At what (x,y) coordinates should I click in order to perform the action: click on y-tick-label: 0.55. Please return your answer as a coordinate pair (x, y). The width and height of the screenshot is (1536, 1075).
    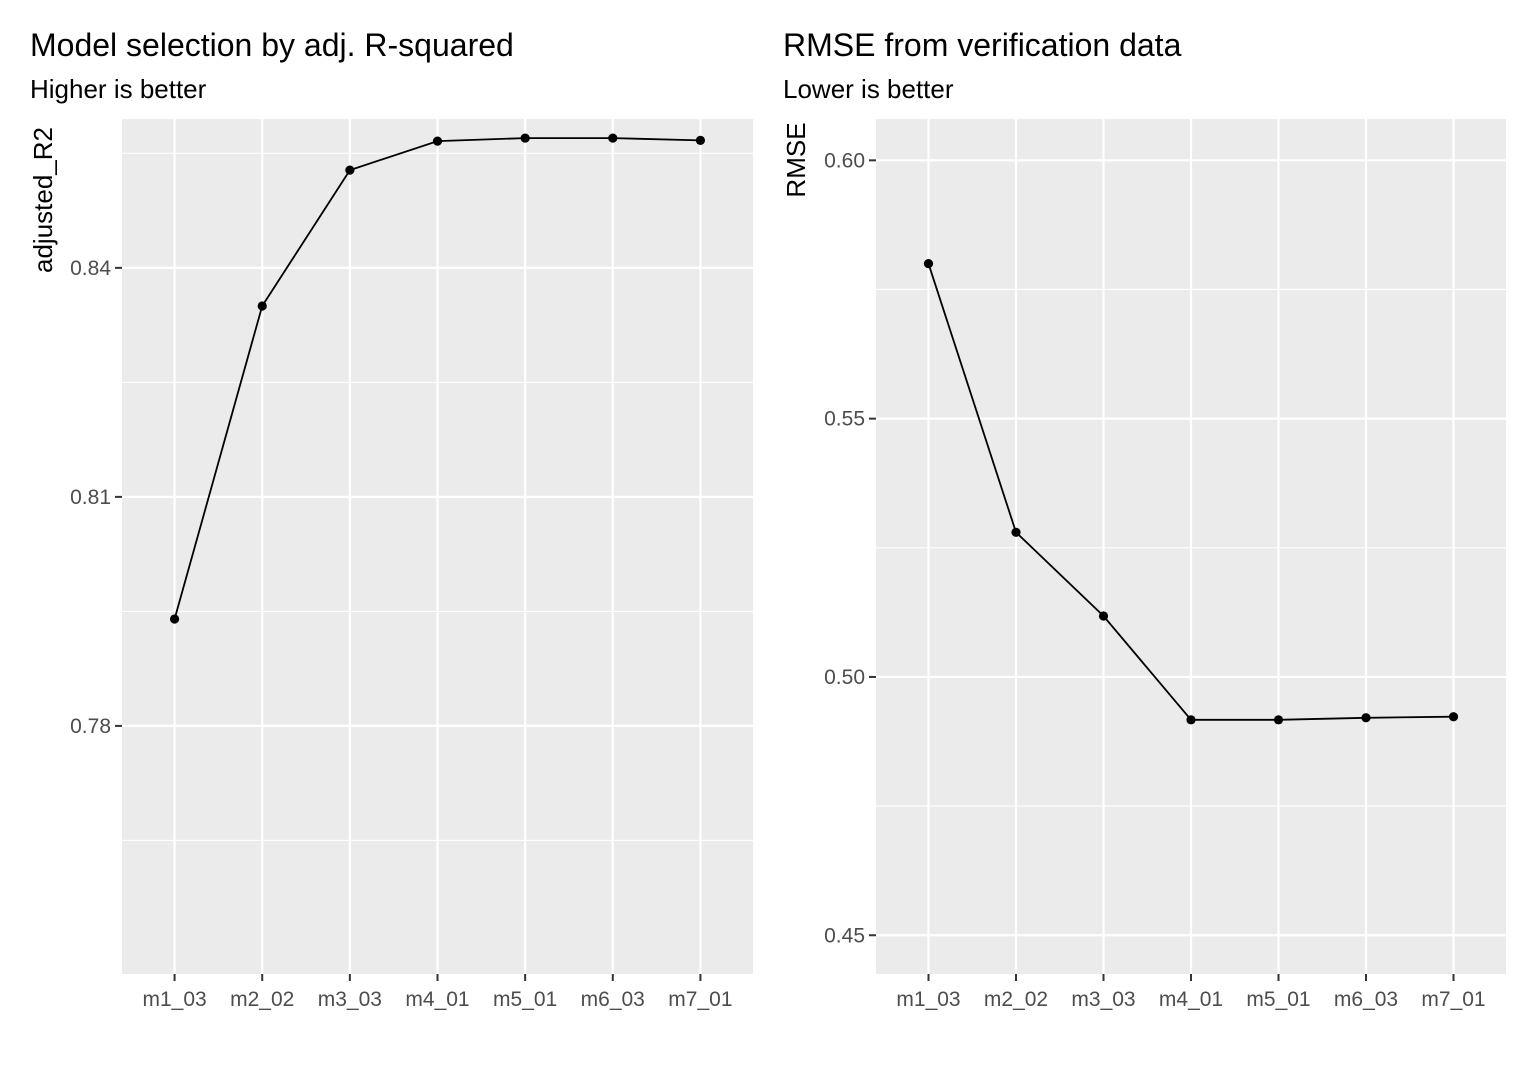
    Looking at the image, I should click on (844, 419).